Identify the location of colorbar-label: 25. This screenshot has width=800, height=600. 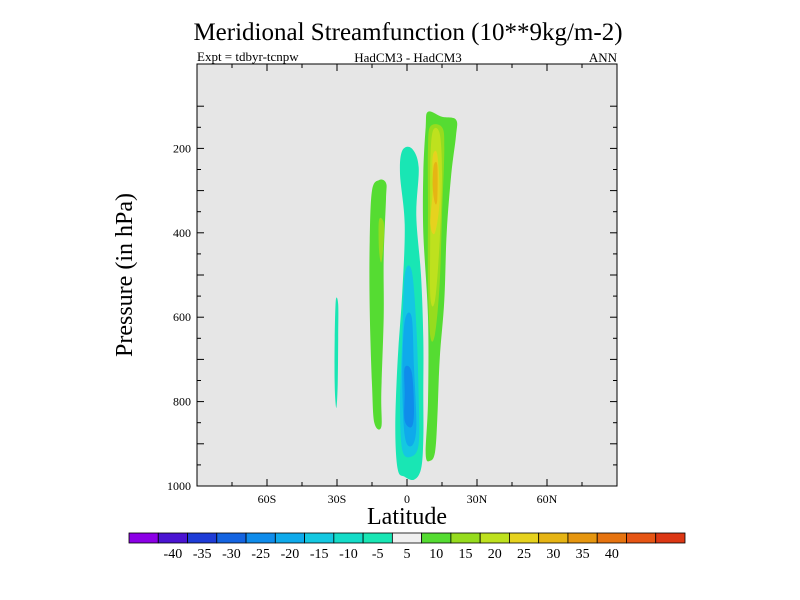
(524, 554).